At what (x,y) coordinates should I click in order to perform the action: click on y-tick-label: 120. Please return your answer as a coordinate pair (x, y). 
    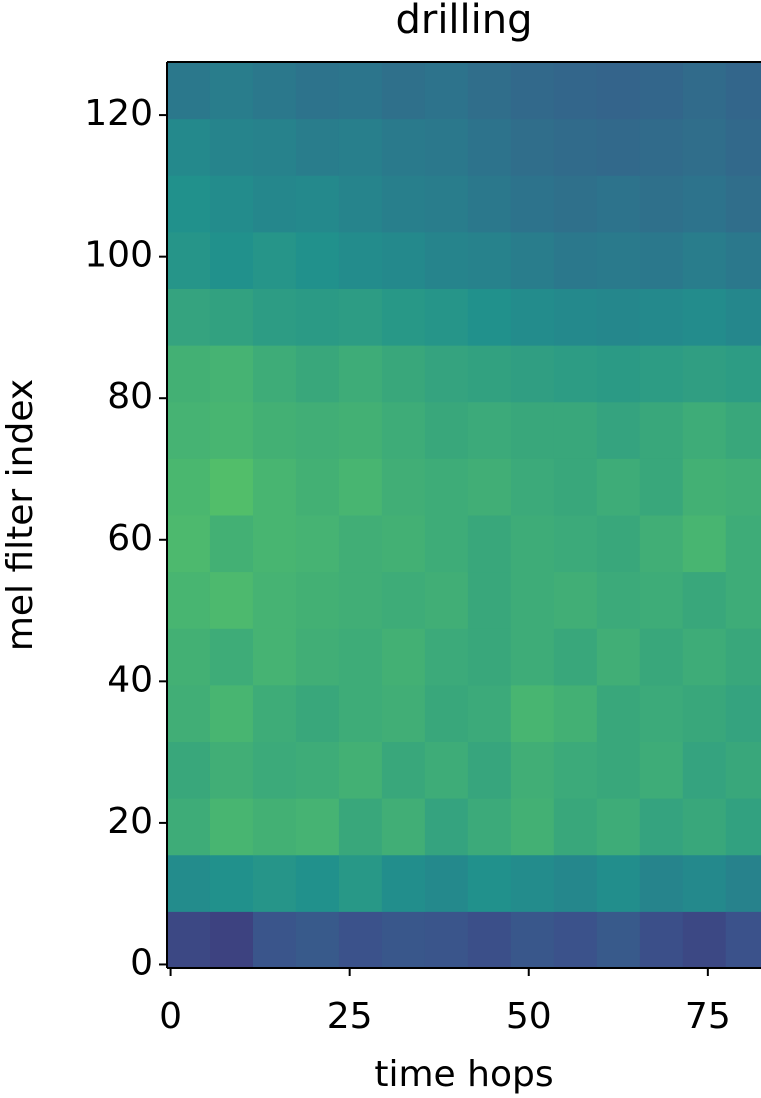
    Looking at the image, I should click on (118, 113).